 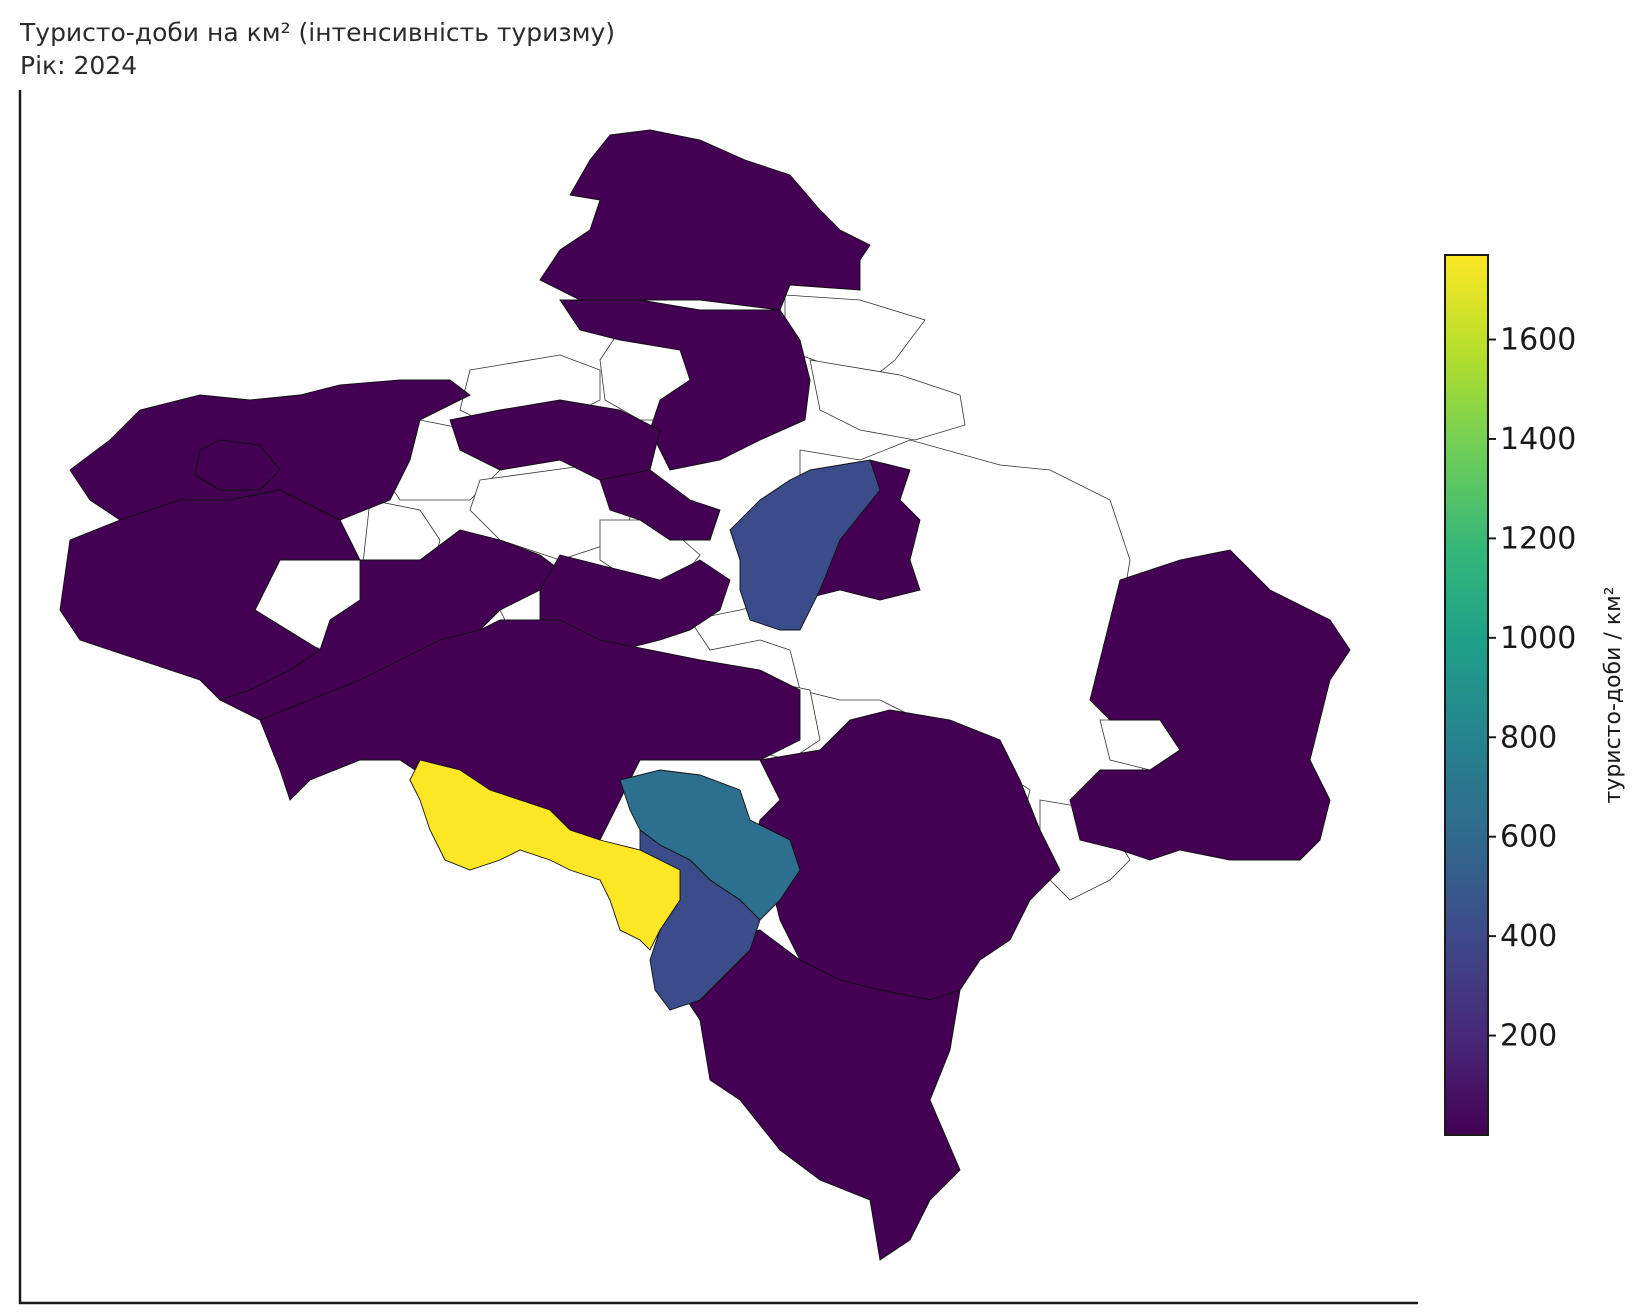 What do you see at coordinates (820, 1095) in the screenshot?
I see `region-south-east` at bounding box center [820, 1095].